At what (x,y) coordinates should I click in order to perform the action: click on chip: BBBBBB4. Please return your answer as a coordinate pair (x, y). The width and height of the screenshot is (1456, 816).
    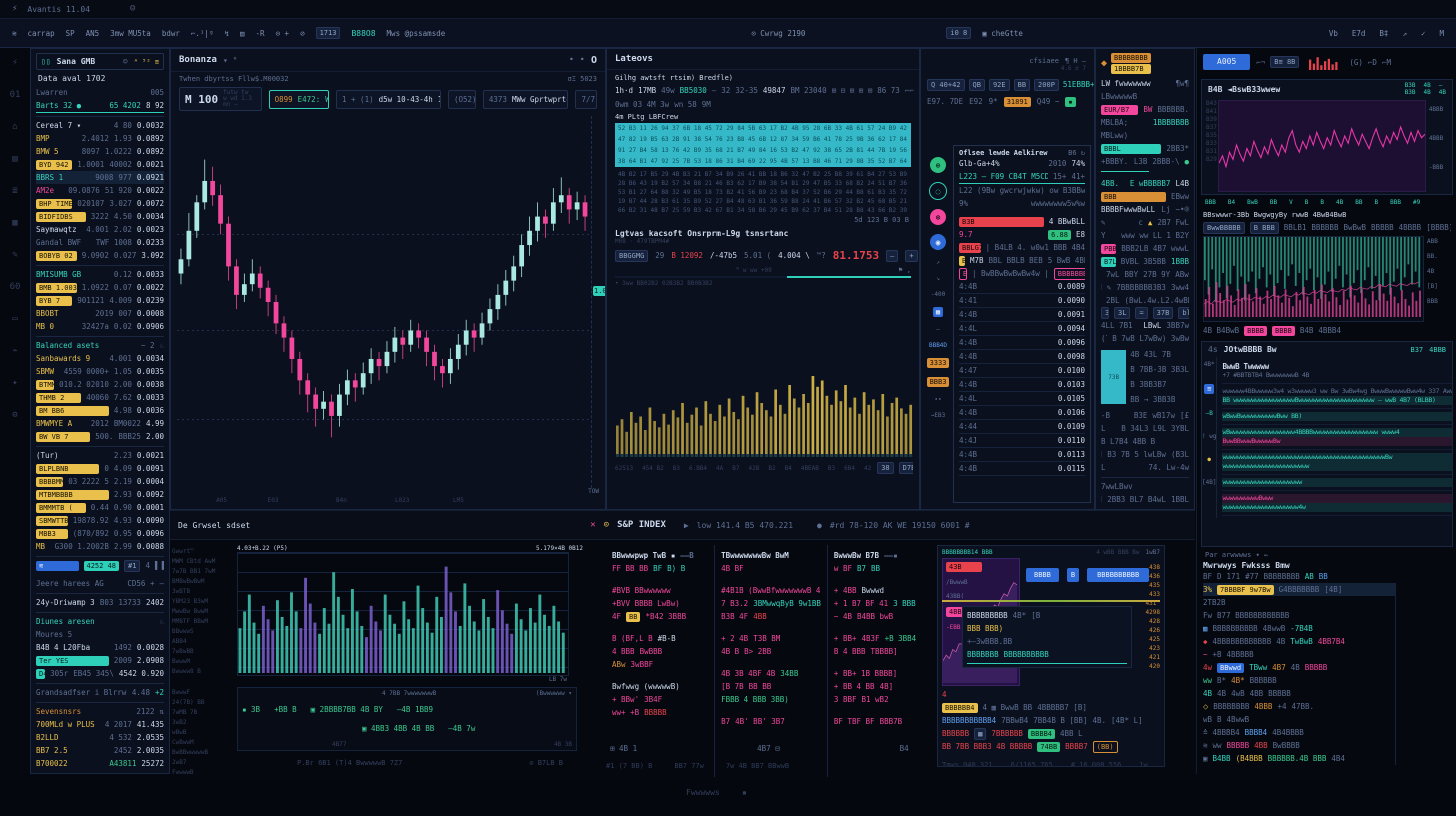
    Looking at the image, I should click on (960, 707).